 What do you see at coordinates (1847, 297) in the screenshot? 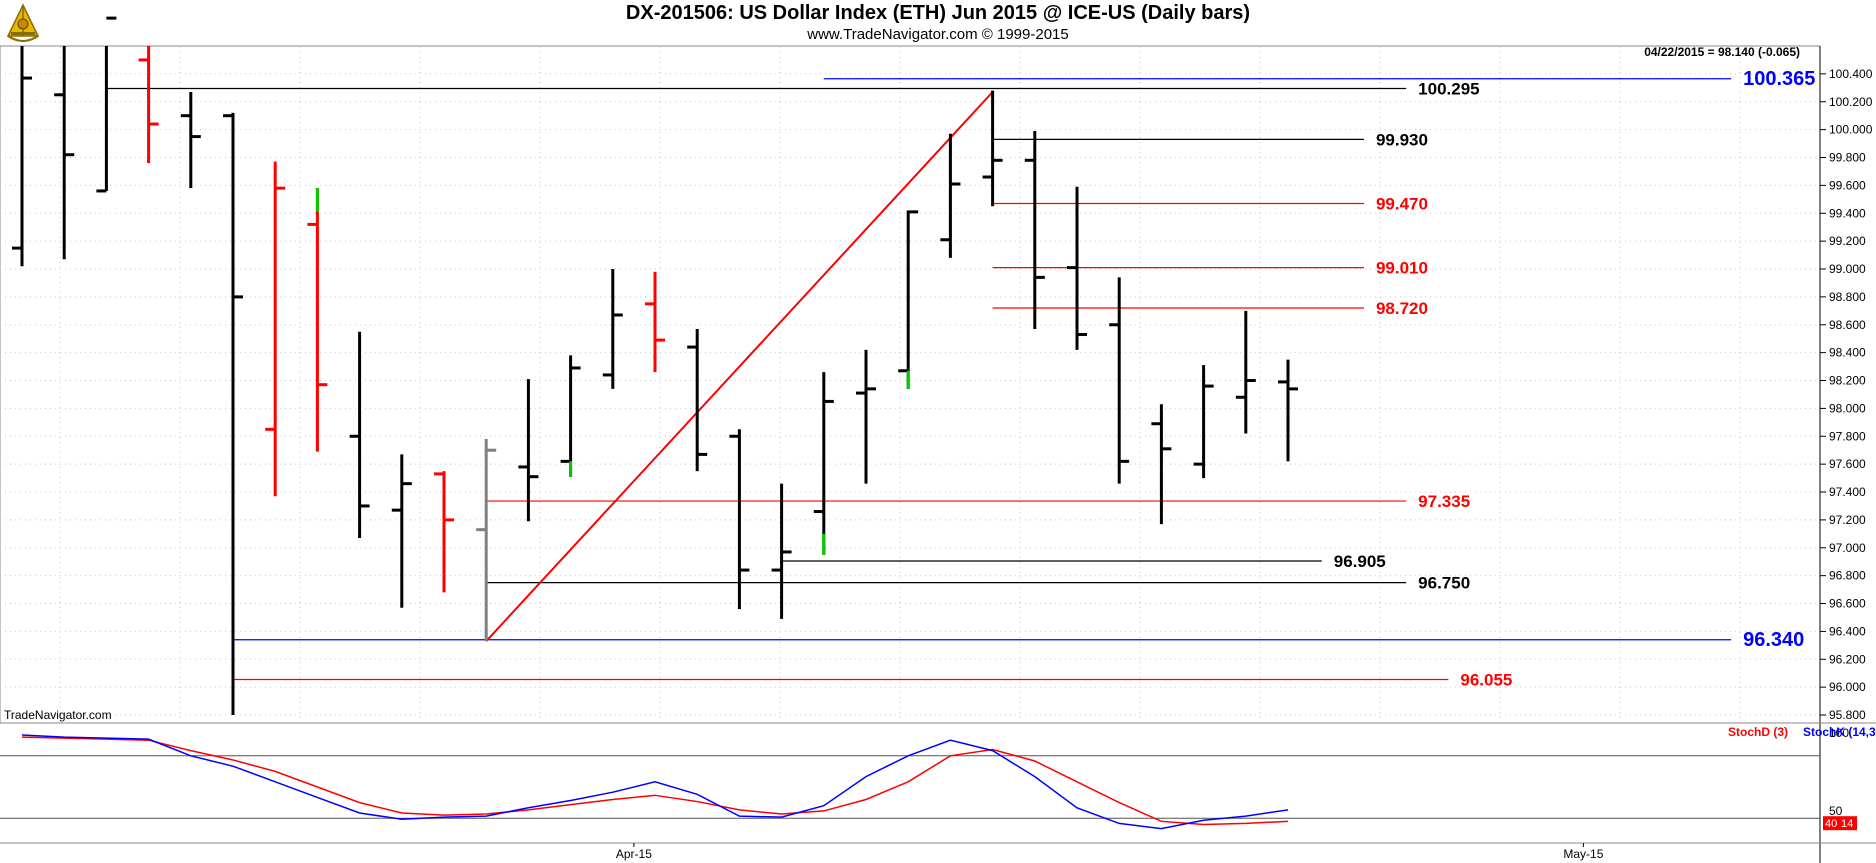
I see `y-tick-label: 98.800` at bounding box center [1847, 297].